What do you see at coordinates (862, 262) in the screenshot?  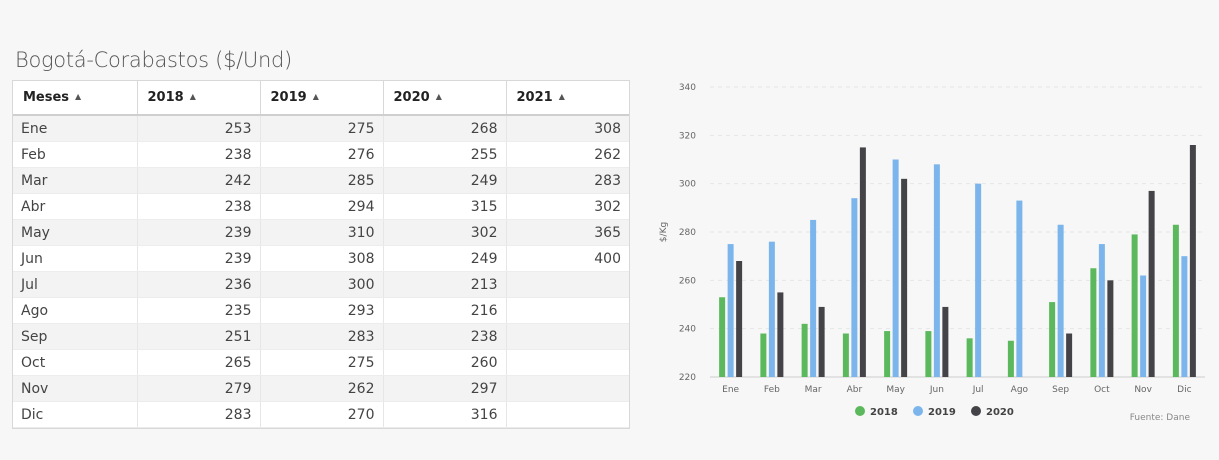 I see `bar-2020-Abr` at bounding box center [862, 262].